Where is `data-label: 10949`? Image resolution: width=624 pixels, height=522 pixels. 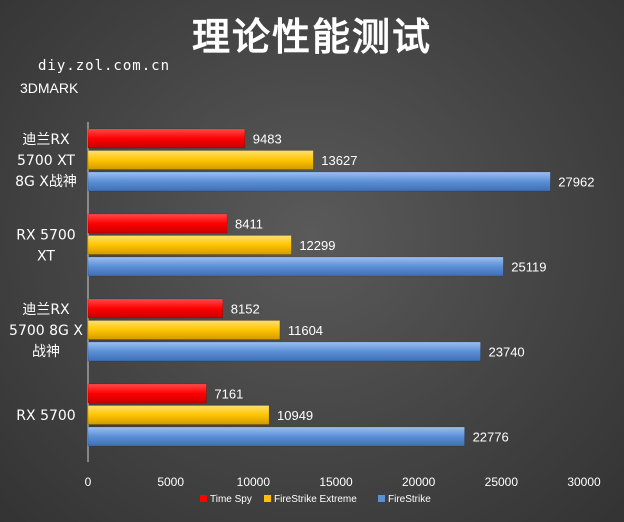
data-label: 10949 is located at coordinates (295, 415).